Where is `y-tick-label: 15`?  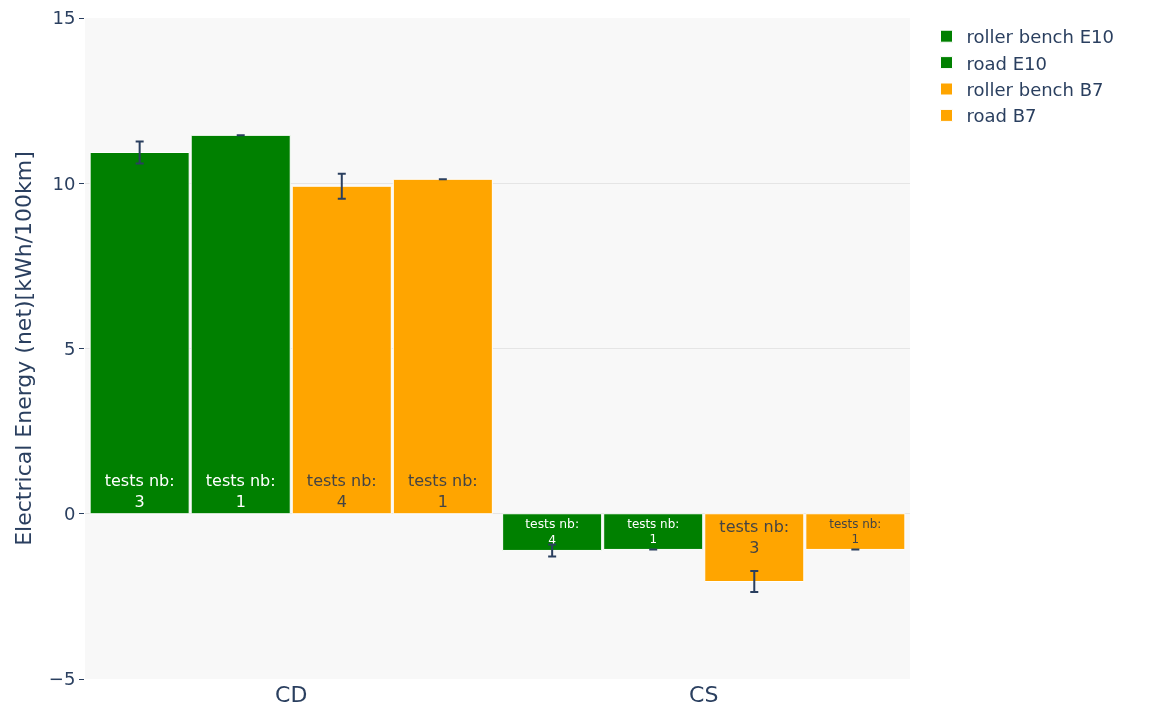
y-tick-label: 15 is located at coordinates (64, 18).